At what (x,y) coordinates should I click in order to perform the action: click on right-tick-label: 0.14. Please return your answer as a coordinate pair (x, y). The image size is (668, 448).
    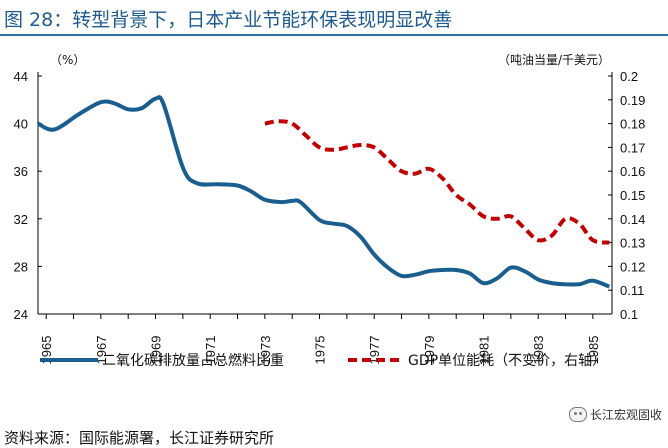
    Looking at the image, I should click on (632, 219).